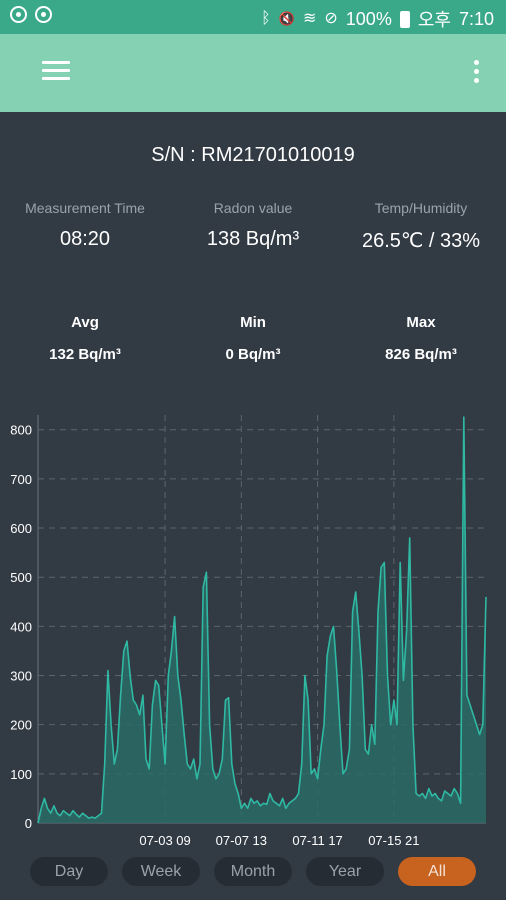 This screenshot has width=506, height=900. What do you see at coordinates (21, 430) in the screenshot?
I see `y-tick-label: 800` at bounding box center [21, 430].